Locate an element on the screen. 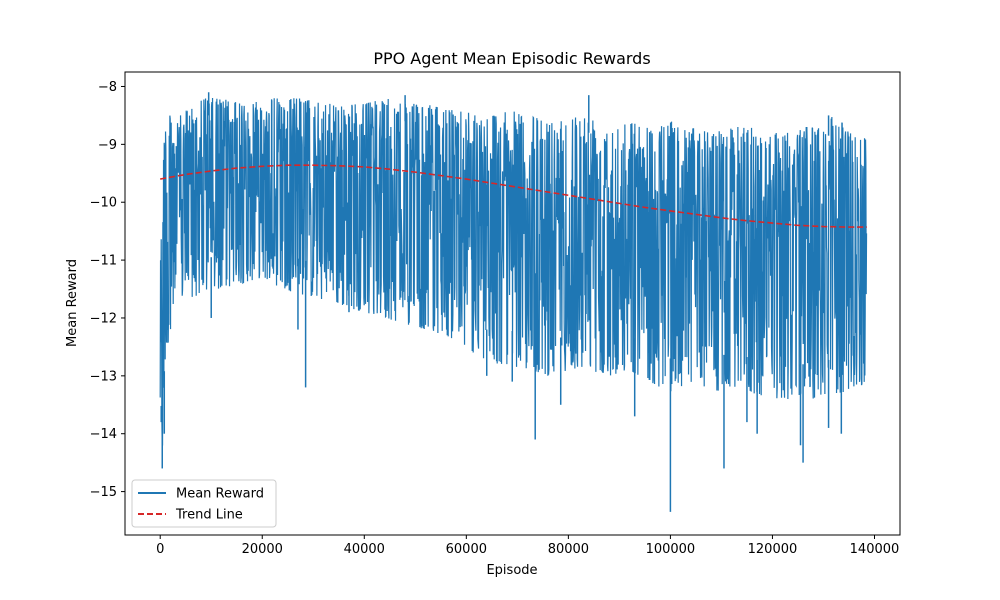  series-trend-line is located at coordinates (513, 196).